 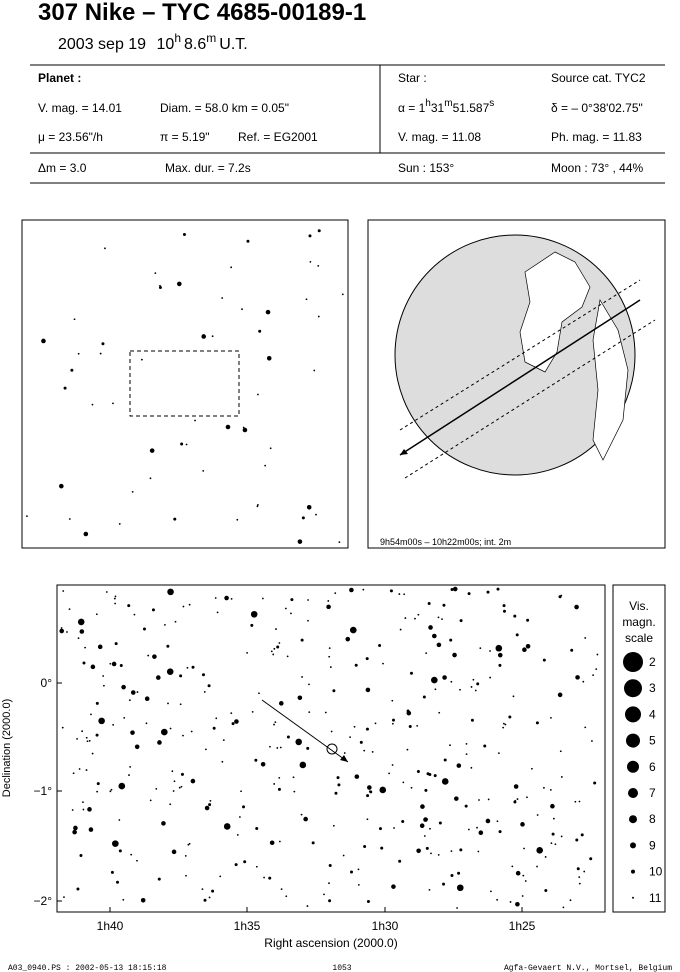 I want to click on planet-parallax: π = 5.19", so click(x=185, y=137).